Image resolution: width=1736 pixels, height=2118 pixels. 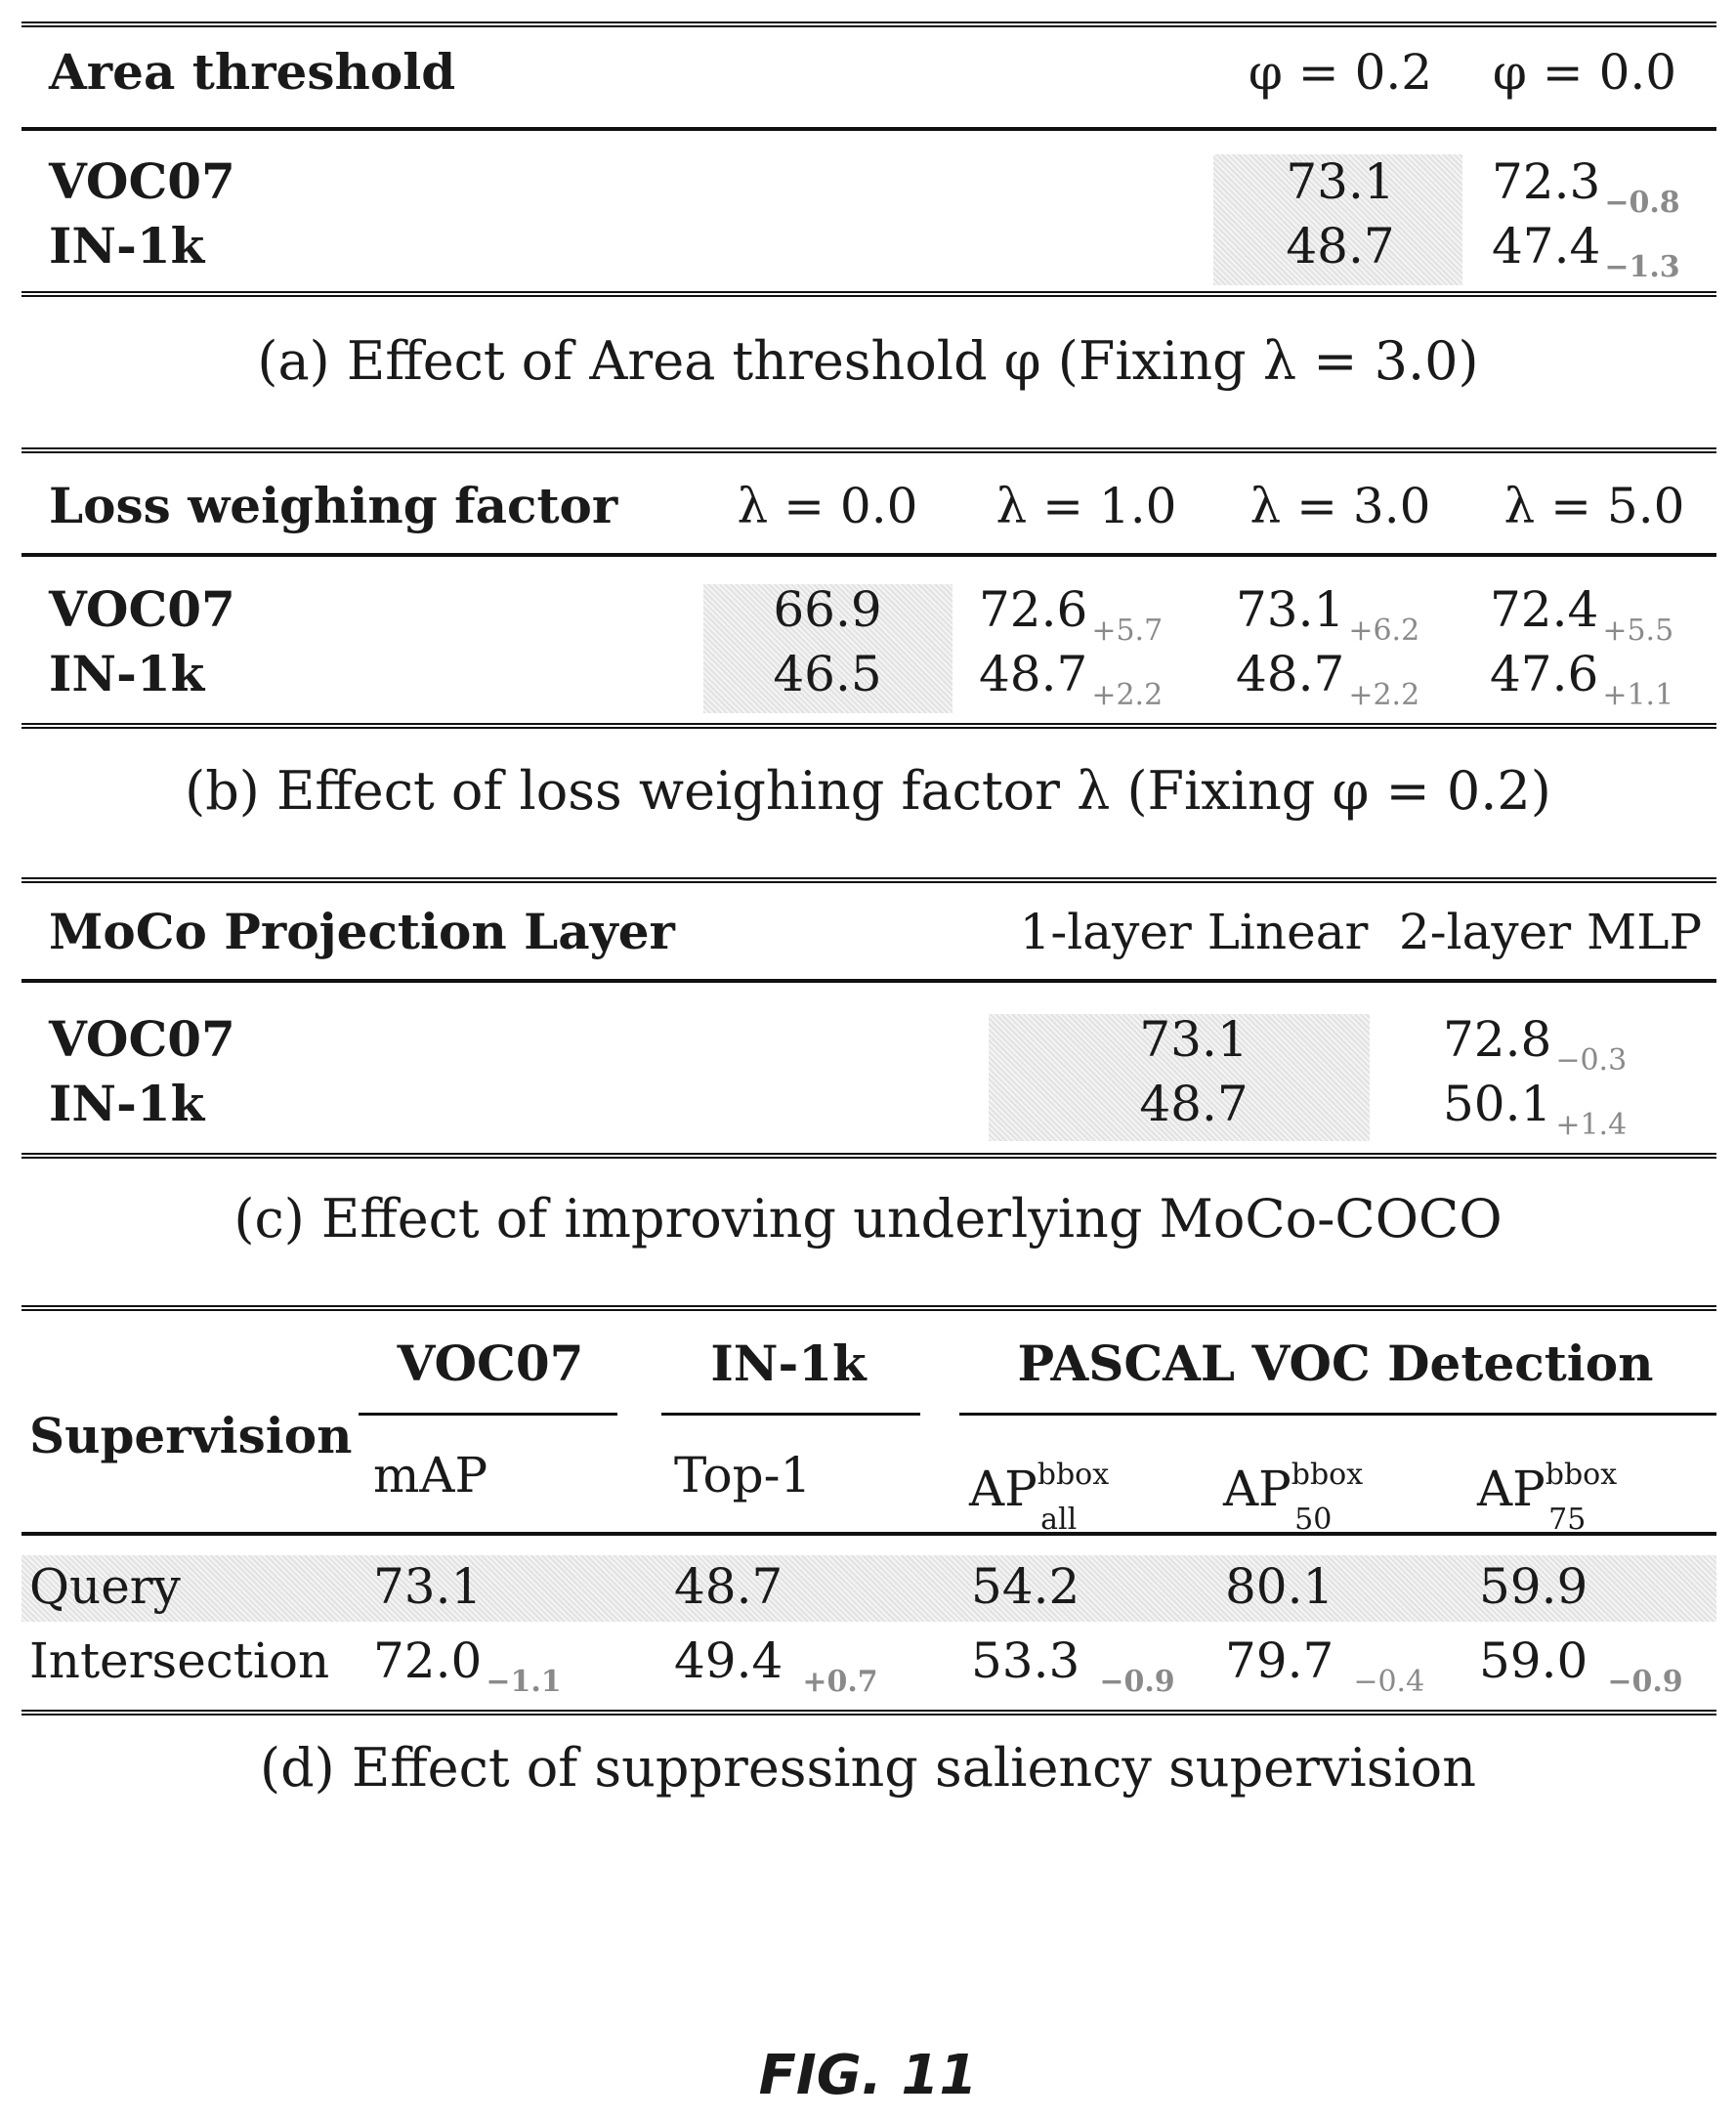 I want to click on header-loss-factor: Loss weighing factor, so click(x=333, y=505).